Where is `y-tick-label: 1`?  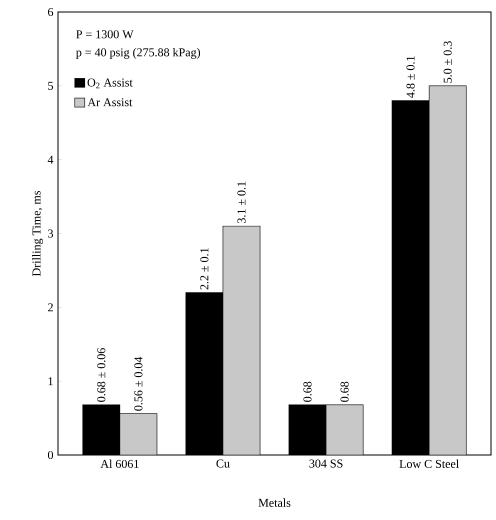
y-tick-label: 1 is located at coordinates (50, 381).